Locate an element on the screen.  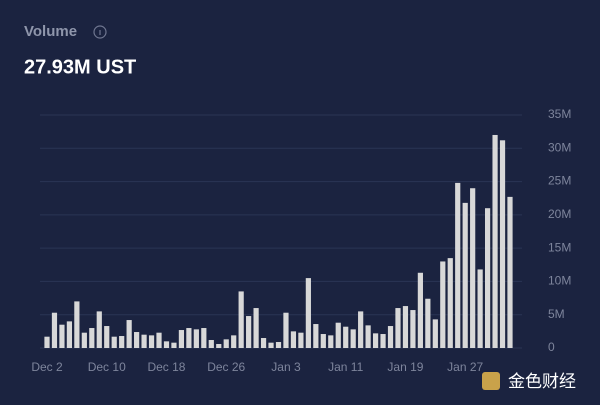
info-icon is located at coordinates (100, 32).